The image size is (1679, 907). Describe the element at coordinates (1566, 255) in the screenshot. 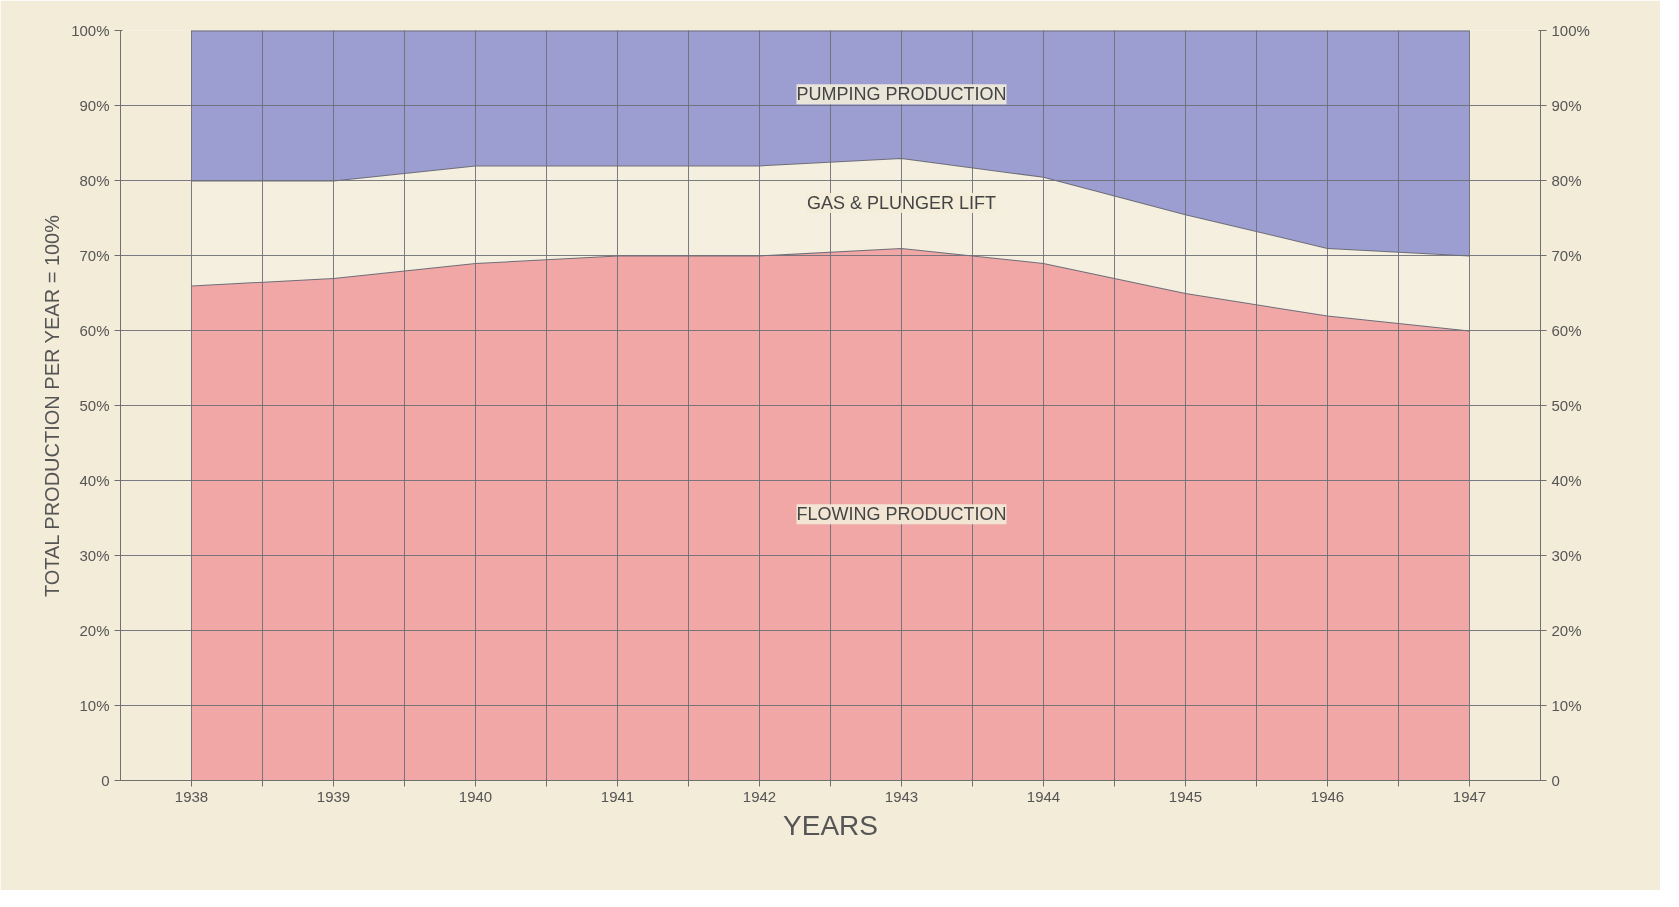

I see `y2-tick-label: 70%` at that location.